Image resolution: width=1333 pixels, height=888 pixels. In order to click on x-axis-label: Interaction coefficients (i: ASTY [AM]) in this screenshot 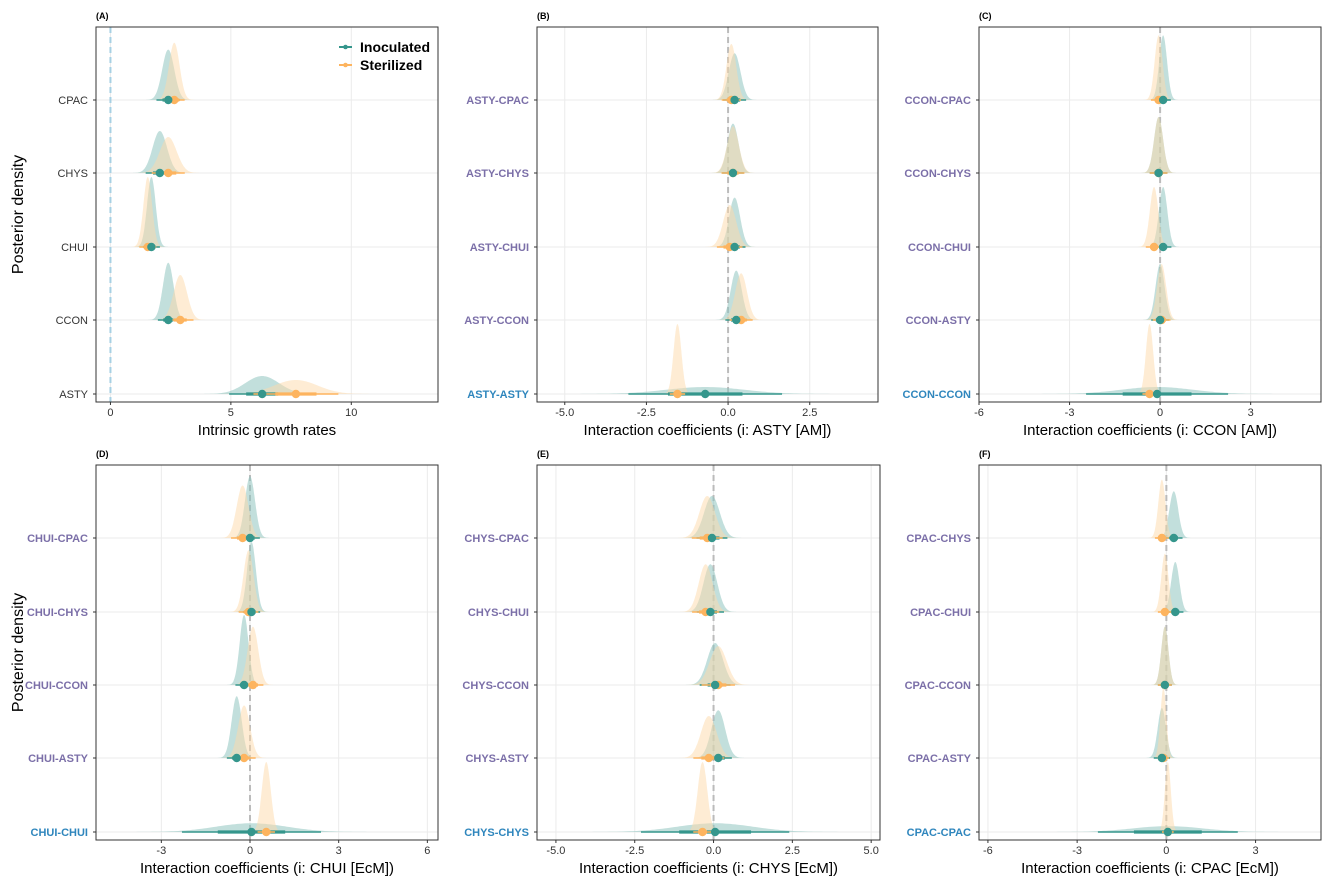, I will do `click(708, 430)`.